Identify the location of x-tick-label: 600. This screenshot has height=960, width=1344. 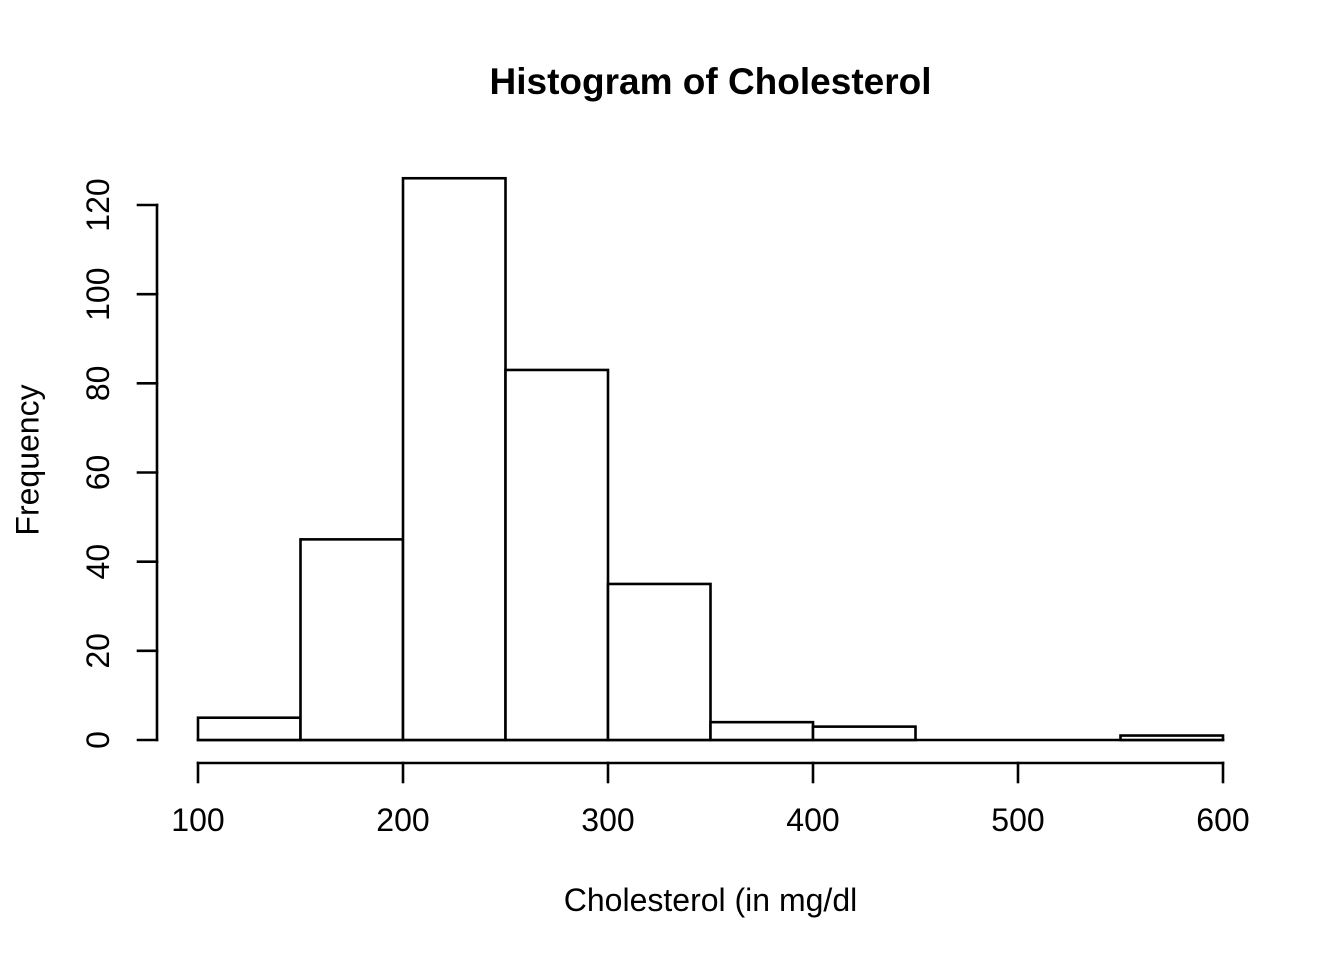
(1222, 820).